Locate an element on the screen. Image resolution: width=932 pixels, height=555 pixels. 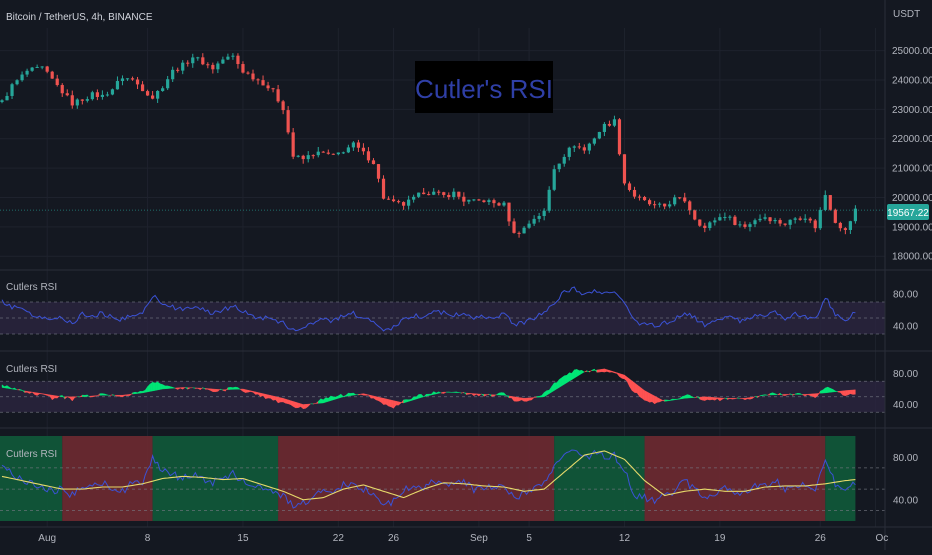
price-tick-label: 19000.00 is located at coordinates (912, 227).